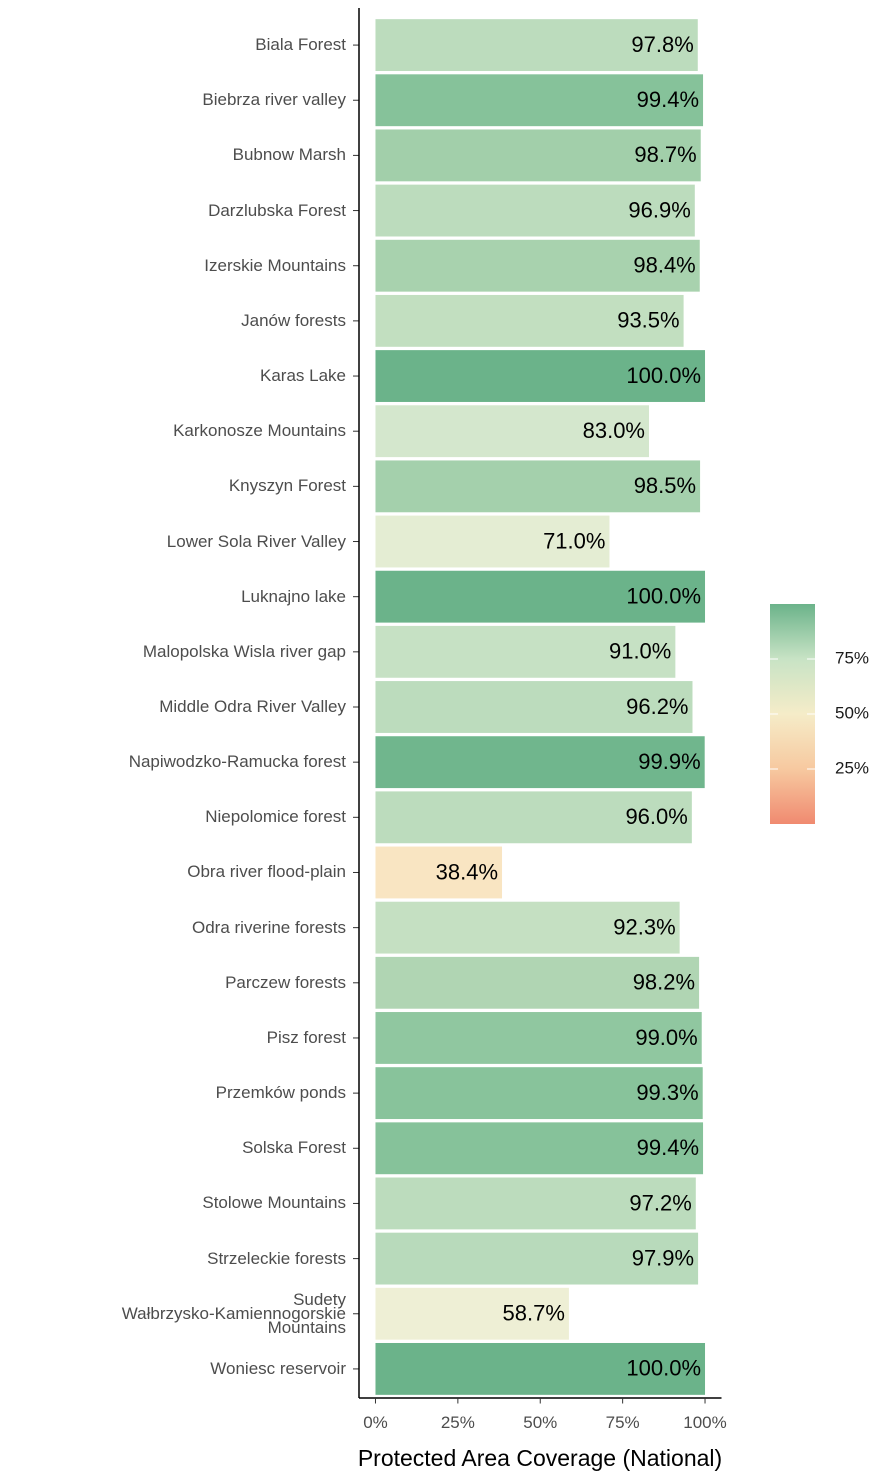 The height and width of the screenshot is (1477, 881). I want to click on y-tick-label: Stolowe Mountains, so click(274, 1203).